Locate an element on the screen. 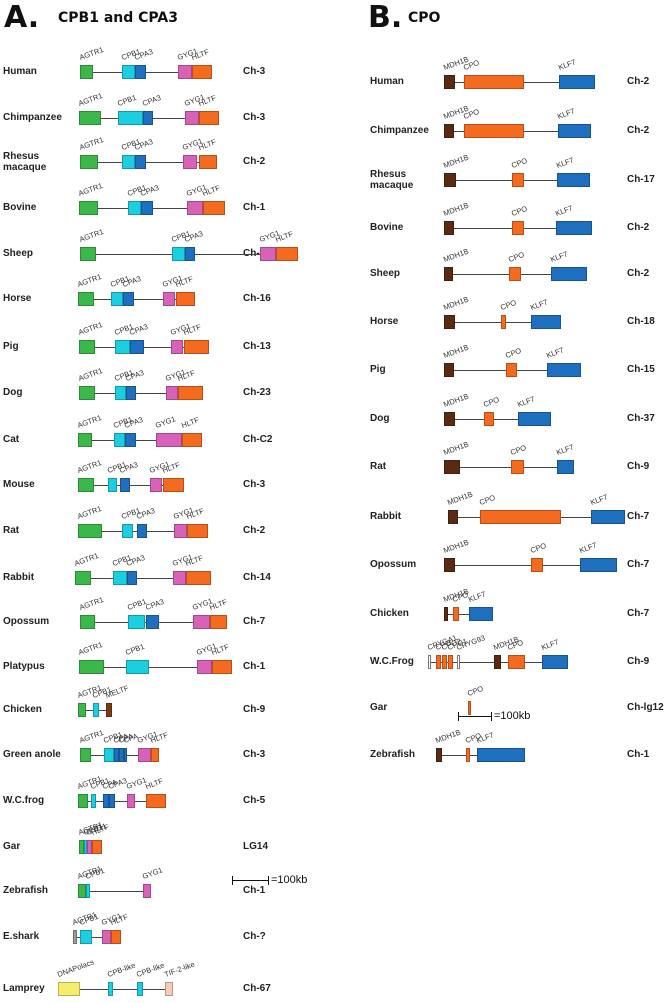  chromosome-label-horse: Ch-18 is located at coordinates (641, 321).